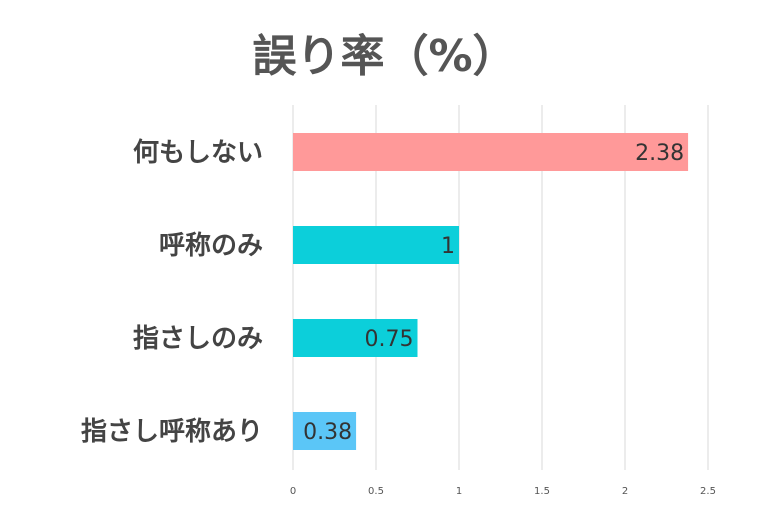 The width and height of the screenshot is (769, 512). What do you see at coordinates (327, 432) in the screenshot?
I see `data-label: 0.38` at bounding box center [327, 432].